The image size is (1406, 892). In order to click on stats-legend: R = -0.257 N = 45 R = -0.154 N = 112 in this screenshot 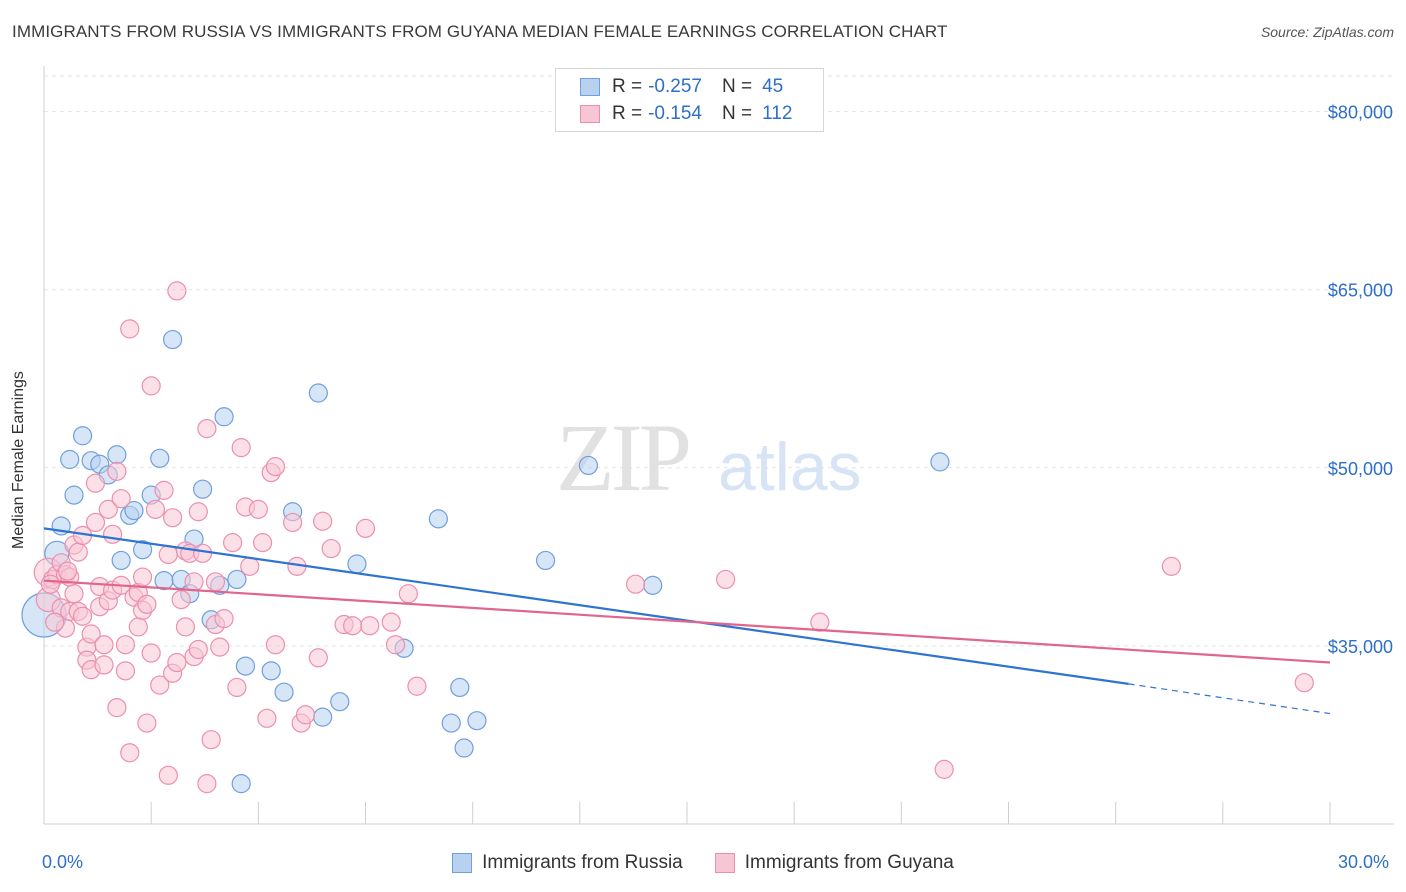, I will do `click(689, 100)`.